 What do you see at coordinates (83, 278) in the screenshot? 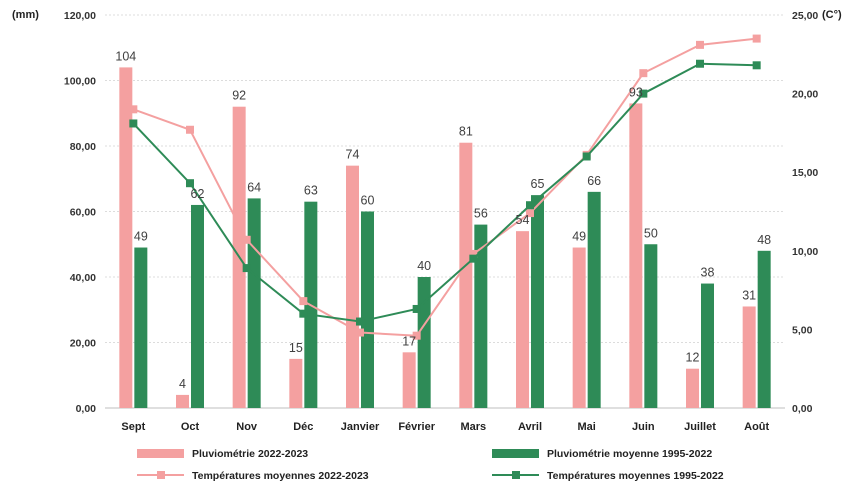
I see `left-axis-tick-label: 40,00` at bounding box center [83, 278].